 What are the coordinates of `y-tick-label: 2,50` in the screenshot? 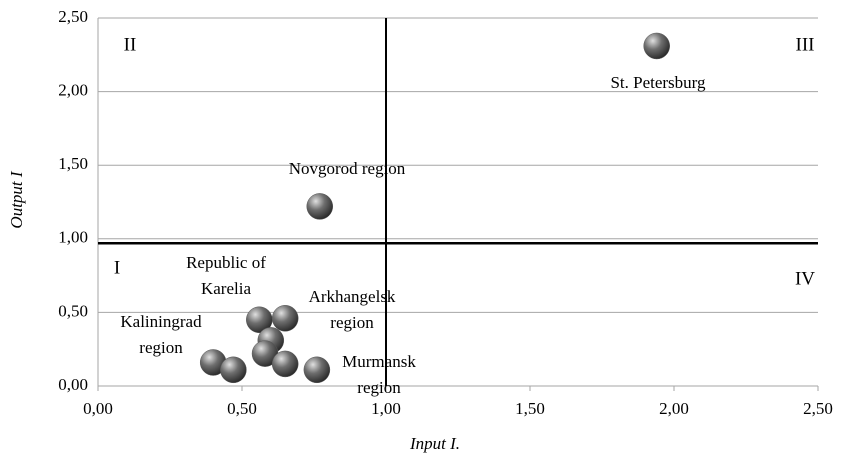 It's located at (73, 16).